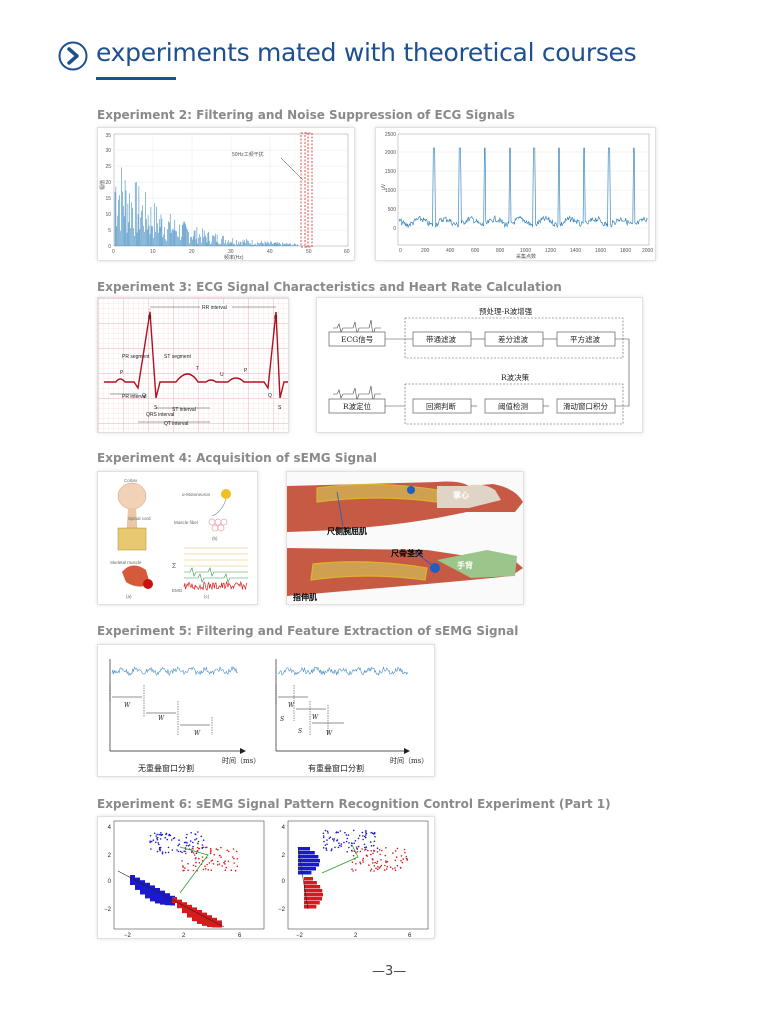 The height and width of the screenshot is (1024, 782). What do you see at coordinates (461, 495) in the screenshot?
I see `palm-label: 掌心` at bounding box center [461, 495].